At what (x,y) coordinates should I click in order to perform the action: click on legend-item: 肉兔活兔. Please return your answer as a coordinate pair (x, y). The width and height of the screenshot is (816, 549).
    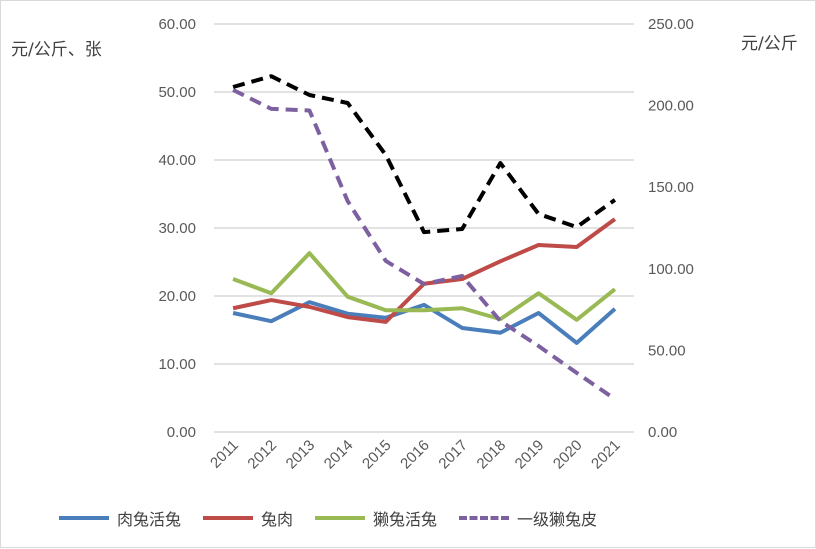
    Looking at the image, I should click on (120, 518).